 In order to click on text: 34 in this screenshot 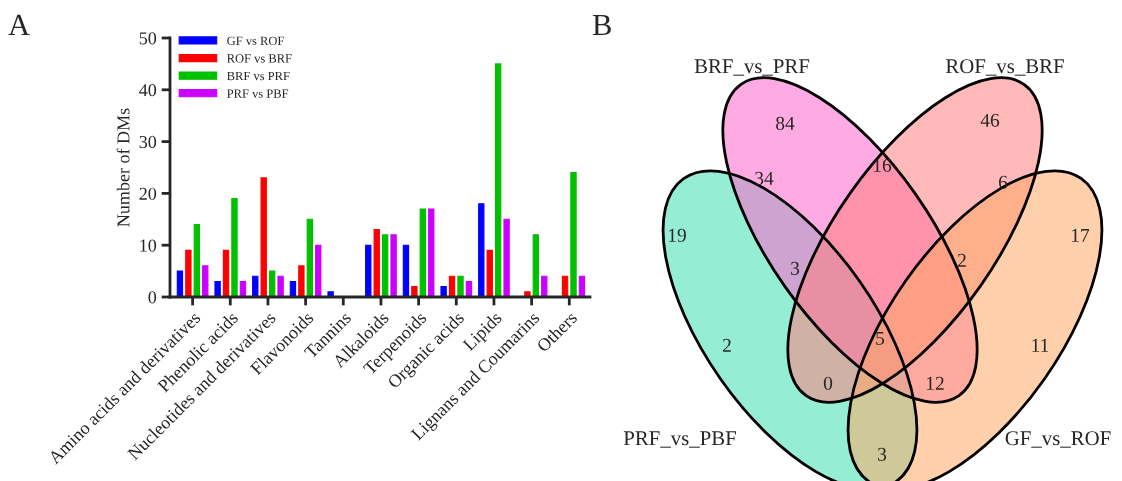, I will do `click(764, 178)`.